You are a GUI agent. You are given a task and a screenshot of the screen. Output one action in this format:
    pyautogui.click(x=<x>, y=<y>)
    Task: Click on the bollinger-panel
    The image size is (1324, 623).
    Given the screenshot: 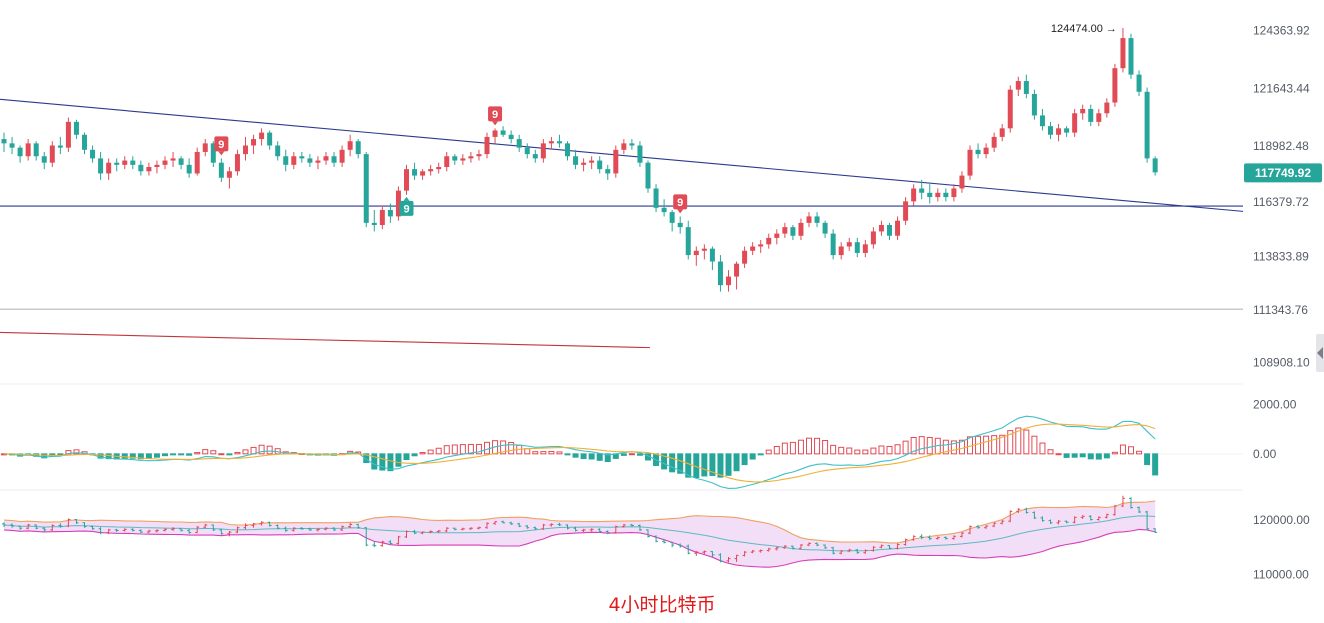 What is the action you would take?
    pyautogui.click(x=580, y=531)
    